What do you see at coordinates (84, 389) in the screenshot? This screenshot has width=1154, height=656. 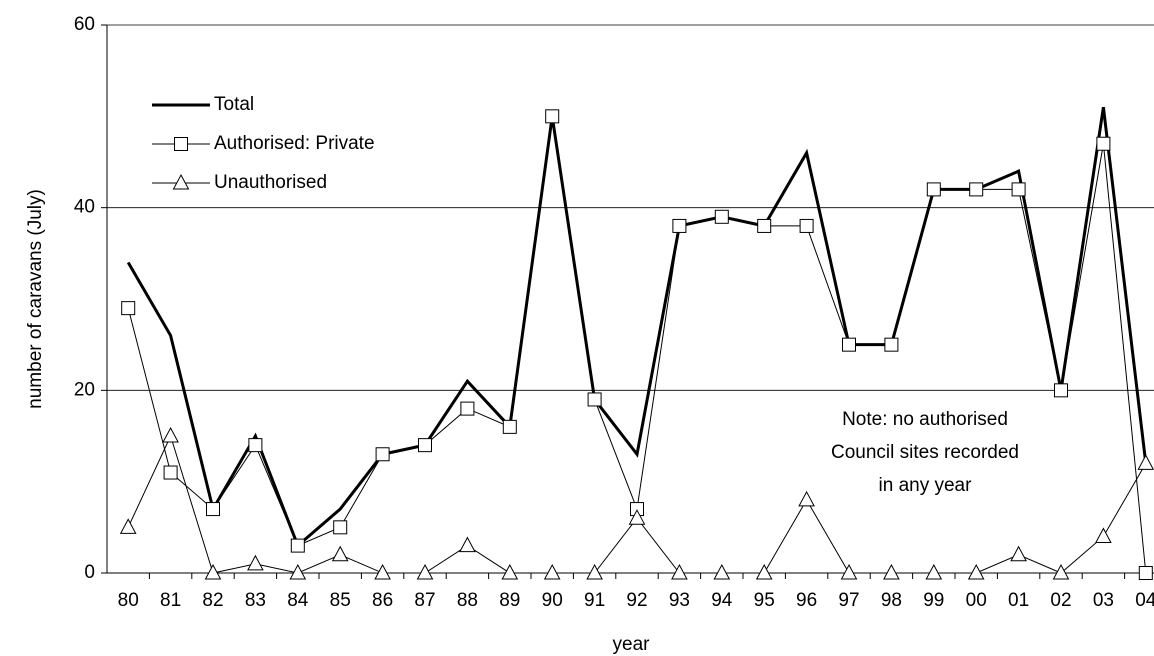 I see `y-tick-label: 20` at bounding box center [84, 389].